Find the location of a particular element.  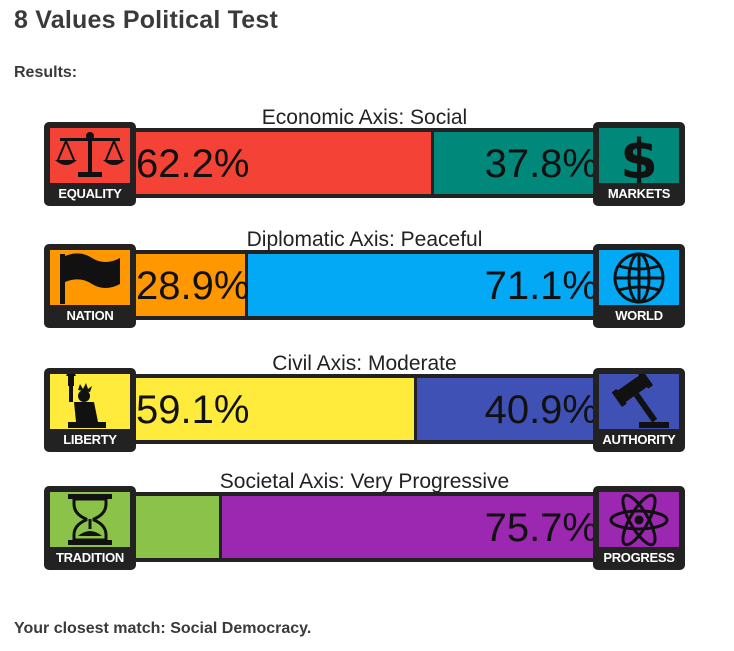

axis-bar: 62.2% 37.8% is located at coordinates (364, 163).